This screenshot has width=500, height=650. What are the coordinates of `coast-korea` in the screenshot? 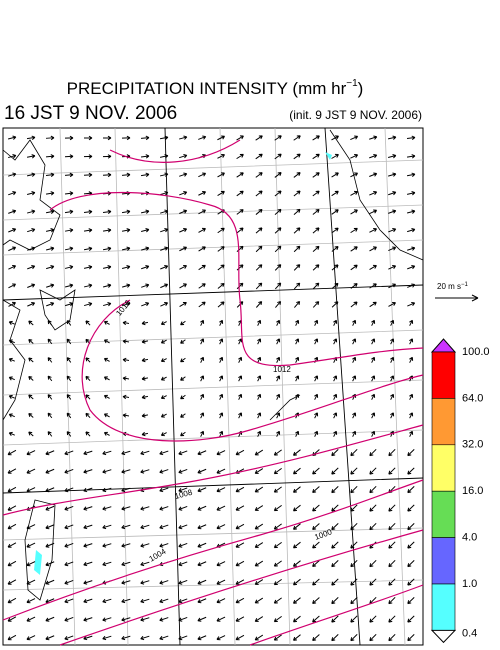 It's located at (31, 195).